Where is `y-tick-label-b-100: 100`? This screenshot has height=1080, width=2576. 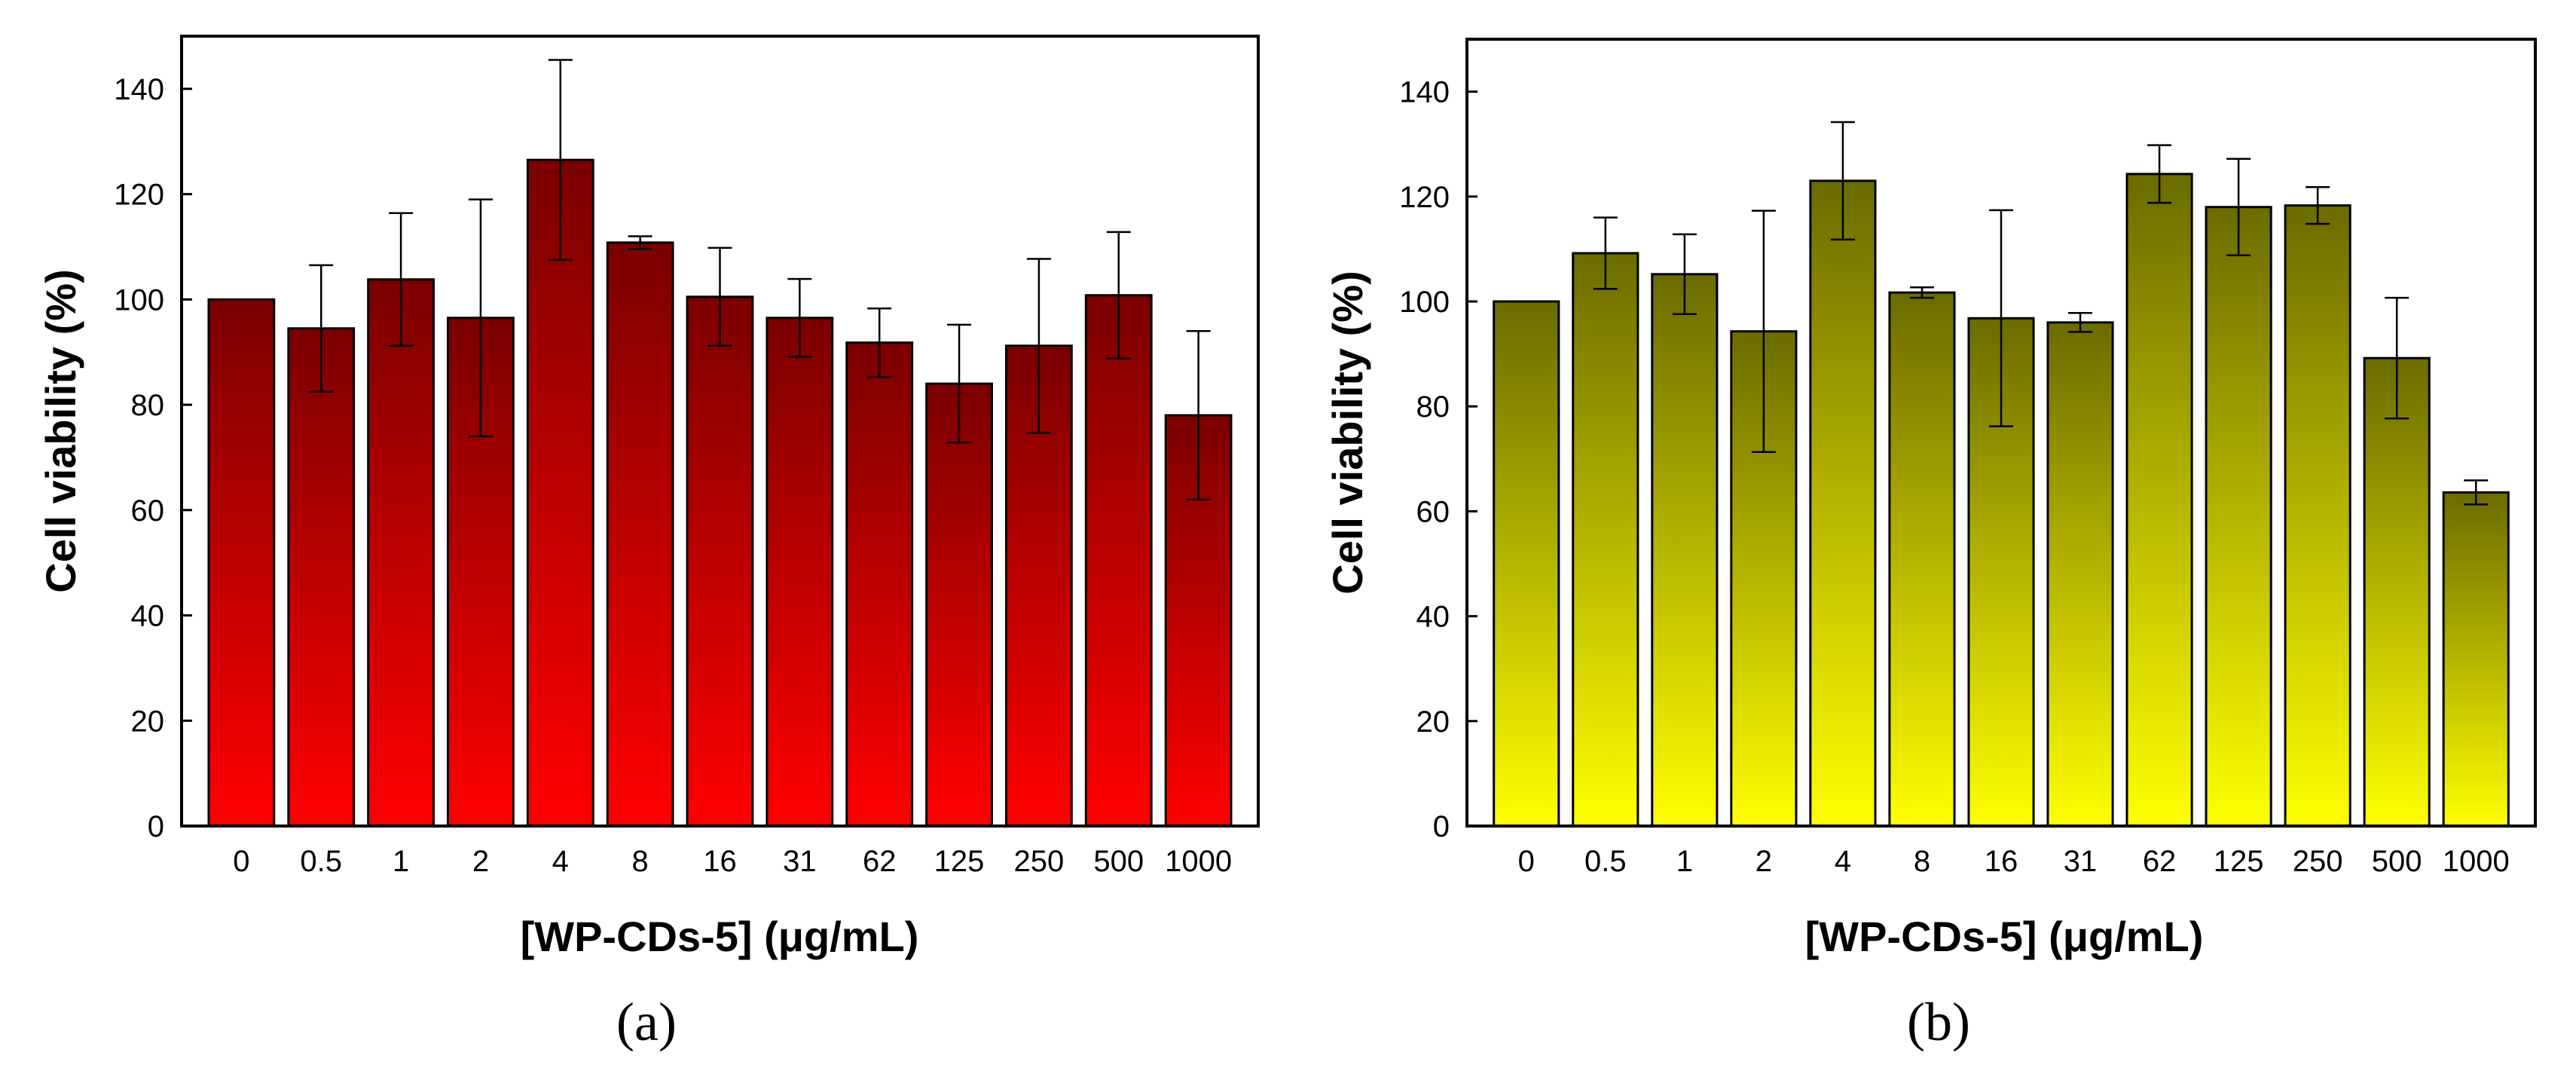
y-tick-label-b-100: 100 is located at coordinates (1424, 303).